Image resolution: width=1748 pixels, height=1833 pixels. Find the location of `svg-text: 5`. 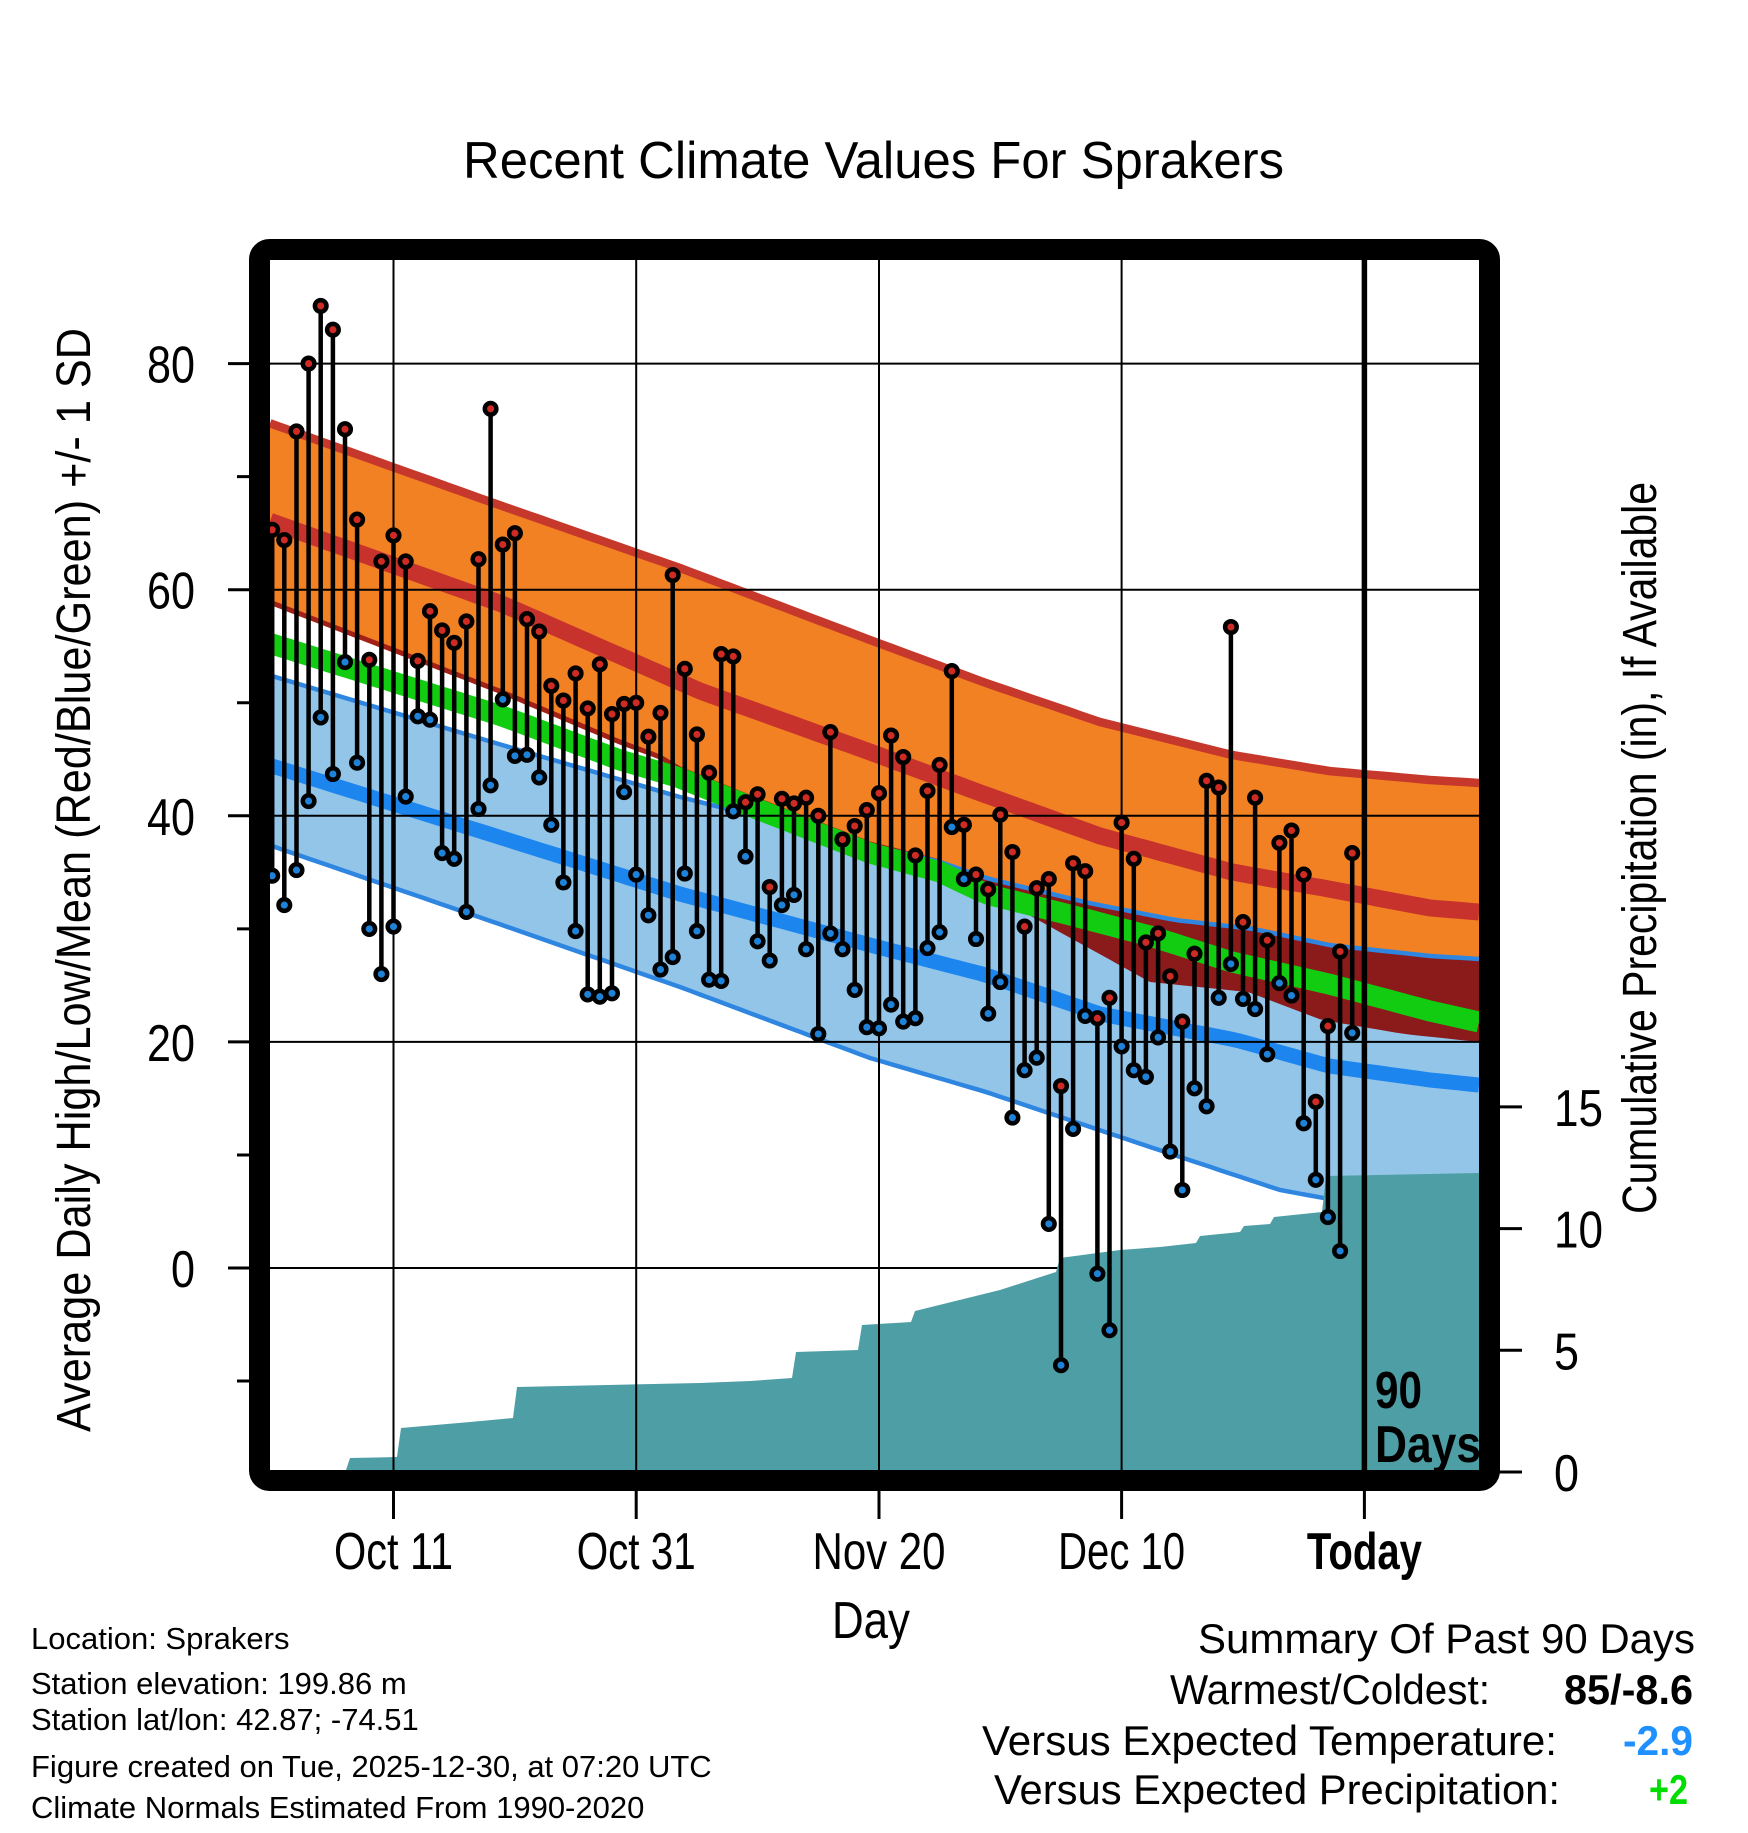

svg-text: 5 is located at coordinates (1566, 1352).